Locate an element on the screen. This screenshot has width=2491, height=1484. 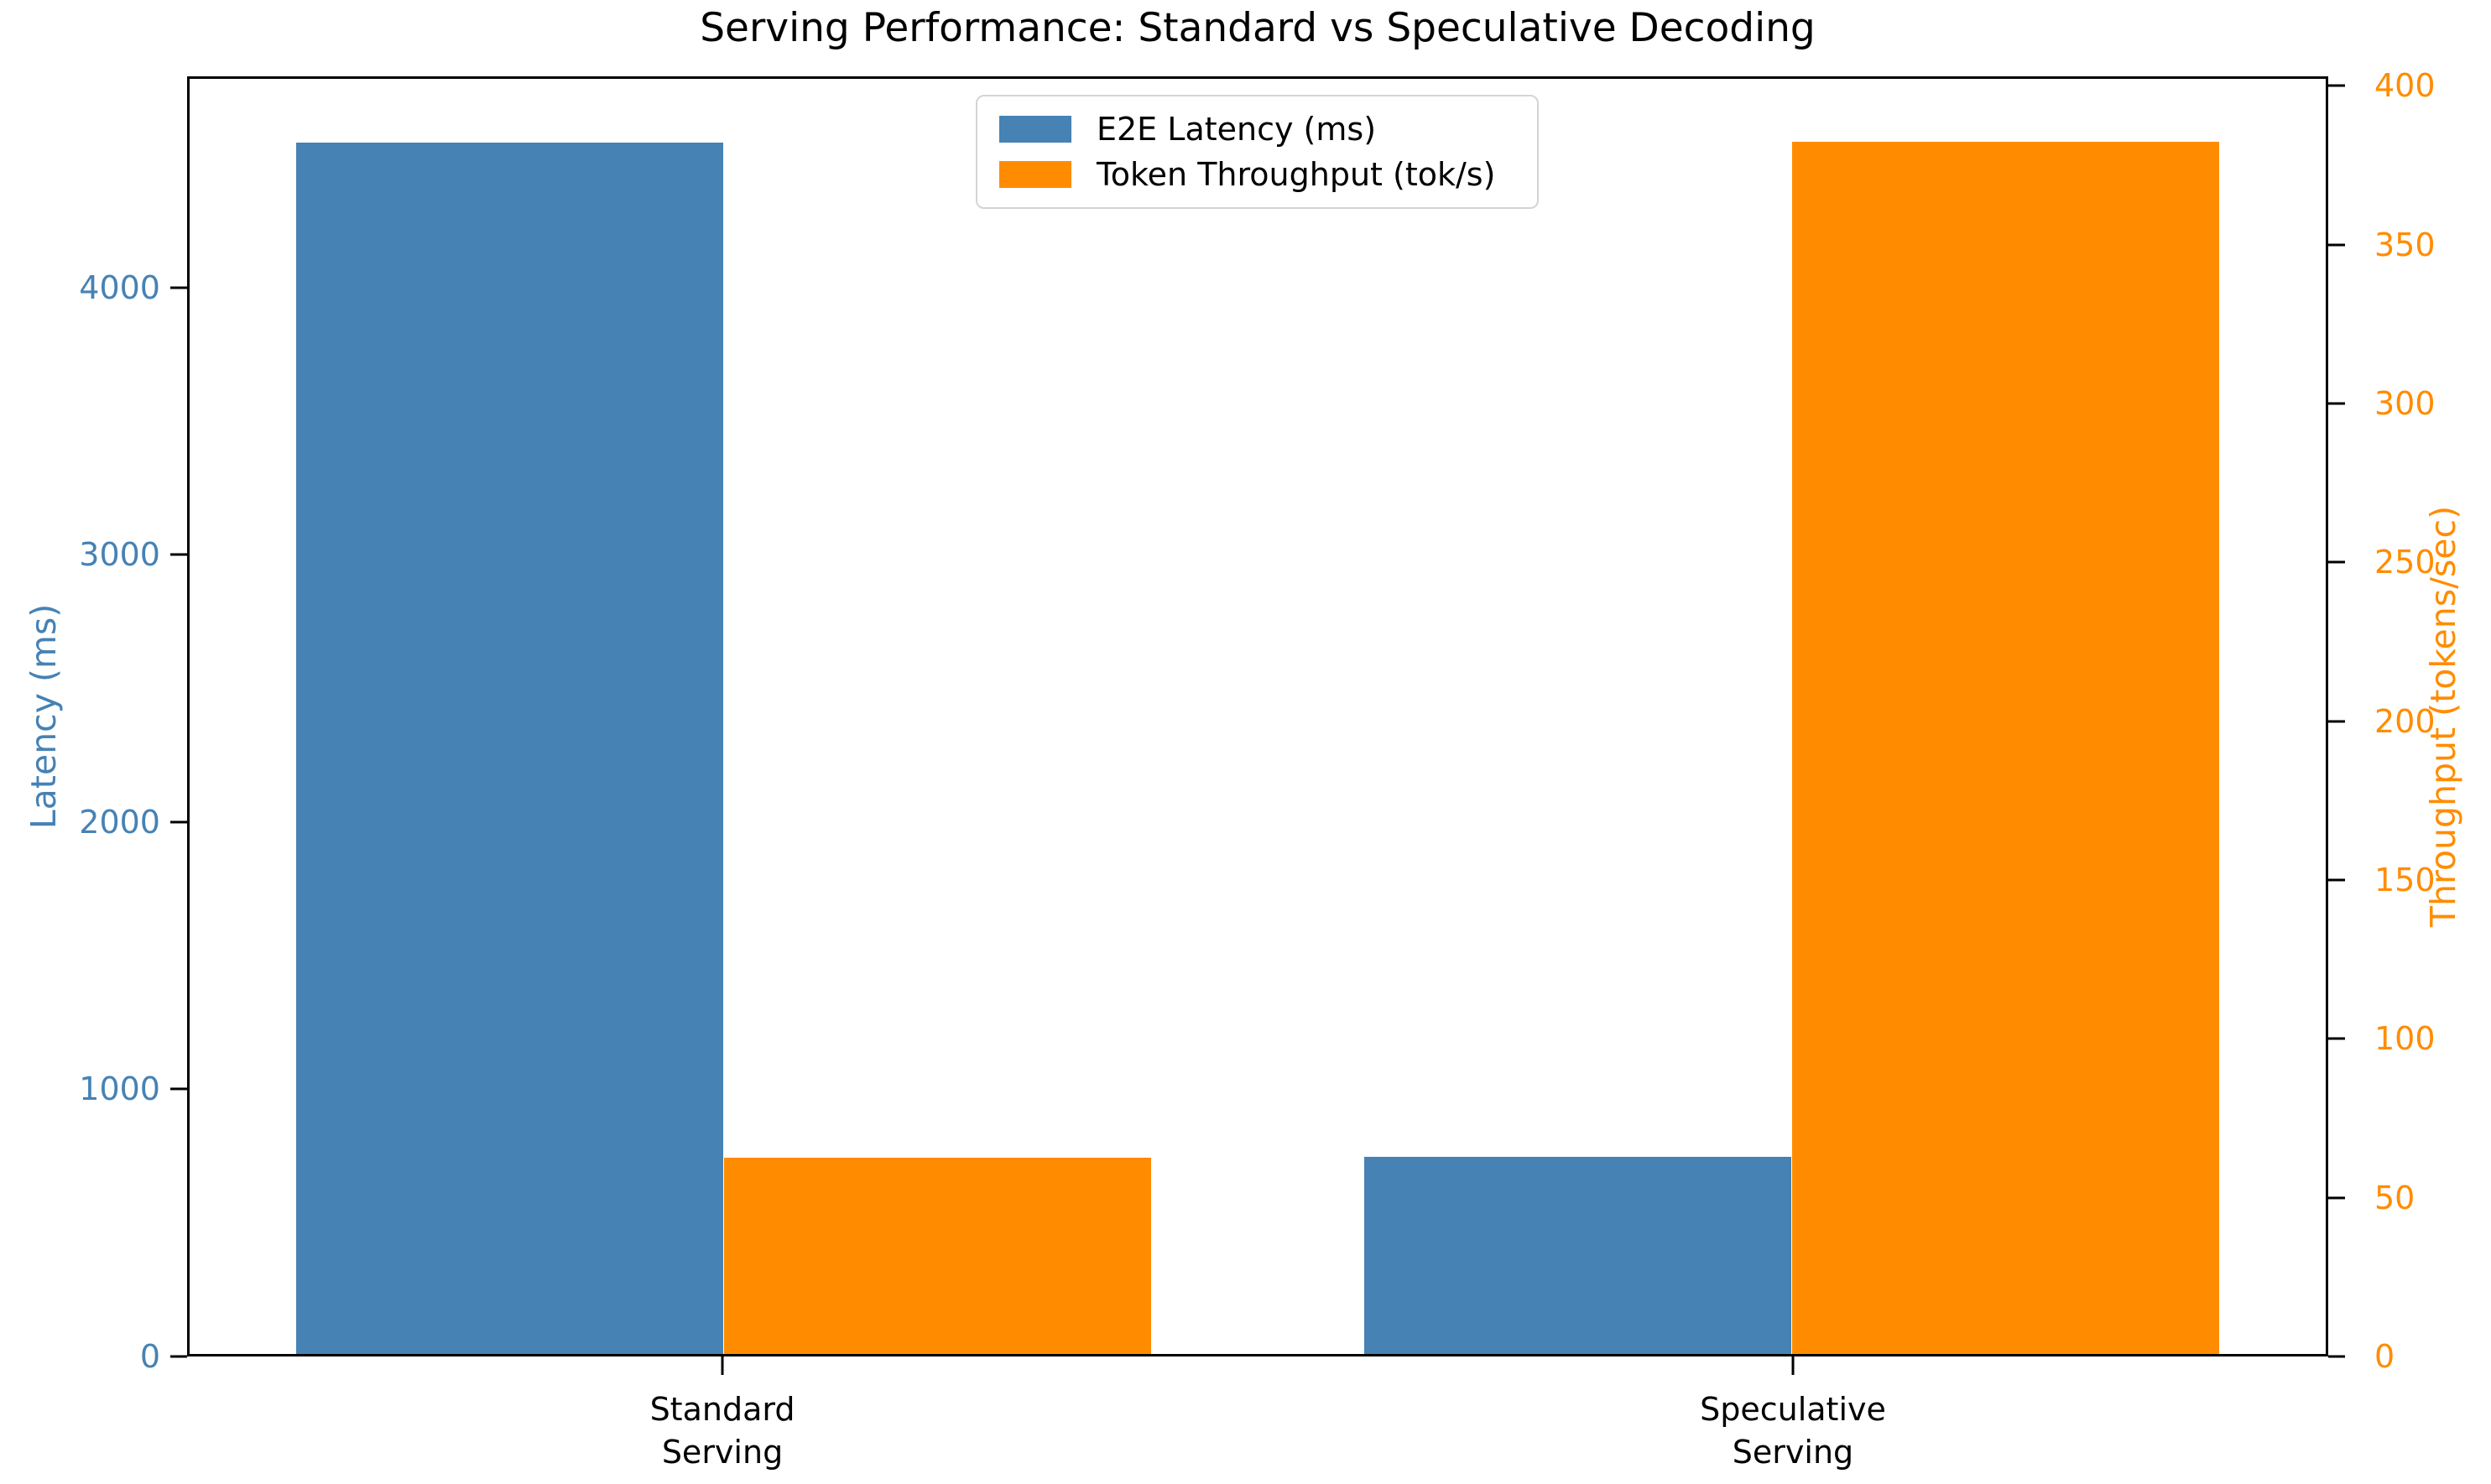
legend-row: Token Throughput (tok/s) is located at coordinates (1257, 174).